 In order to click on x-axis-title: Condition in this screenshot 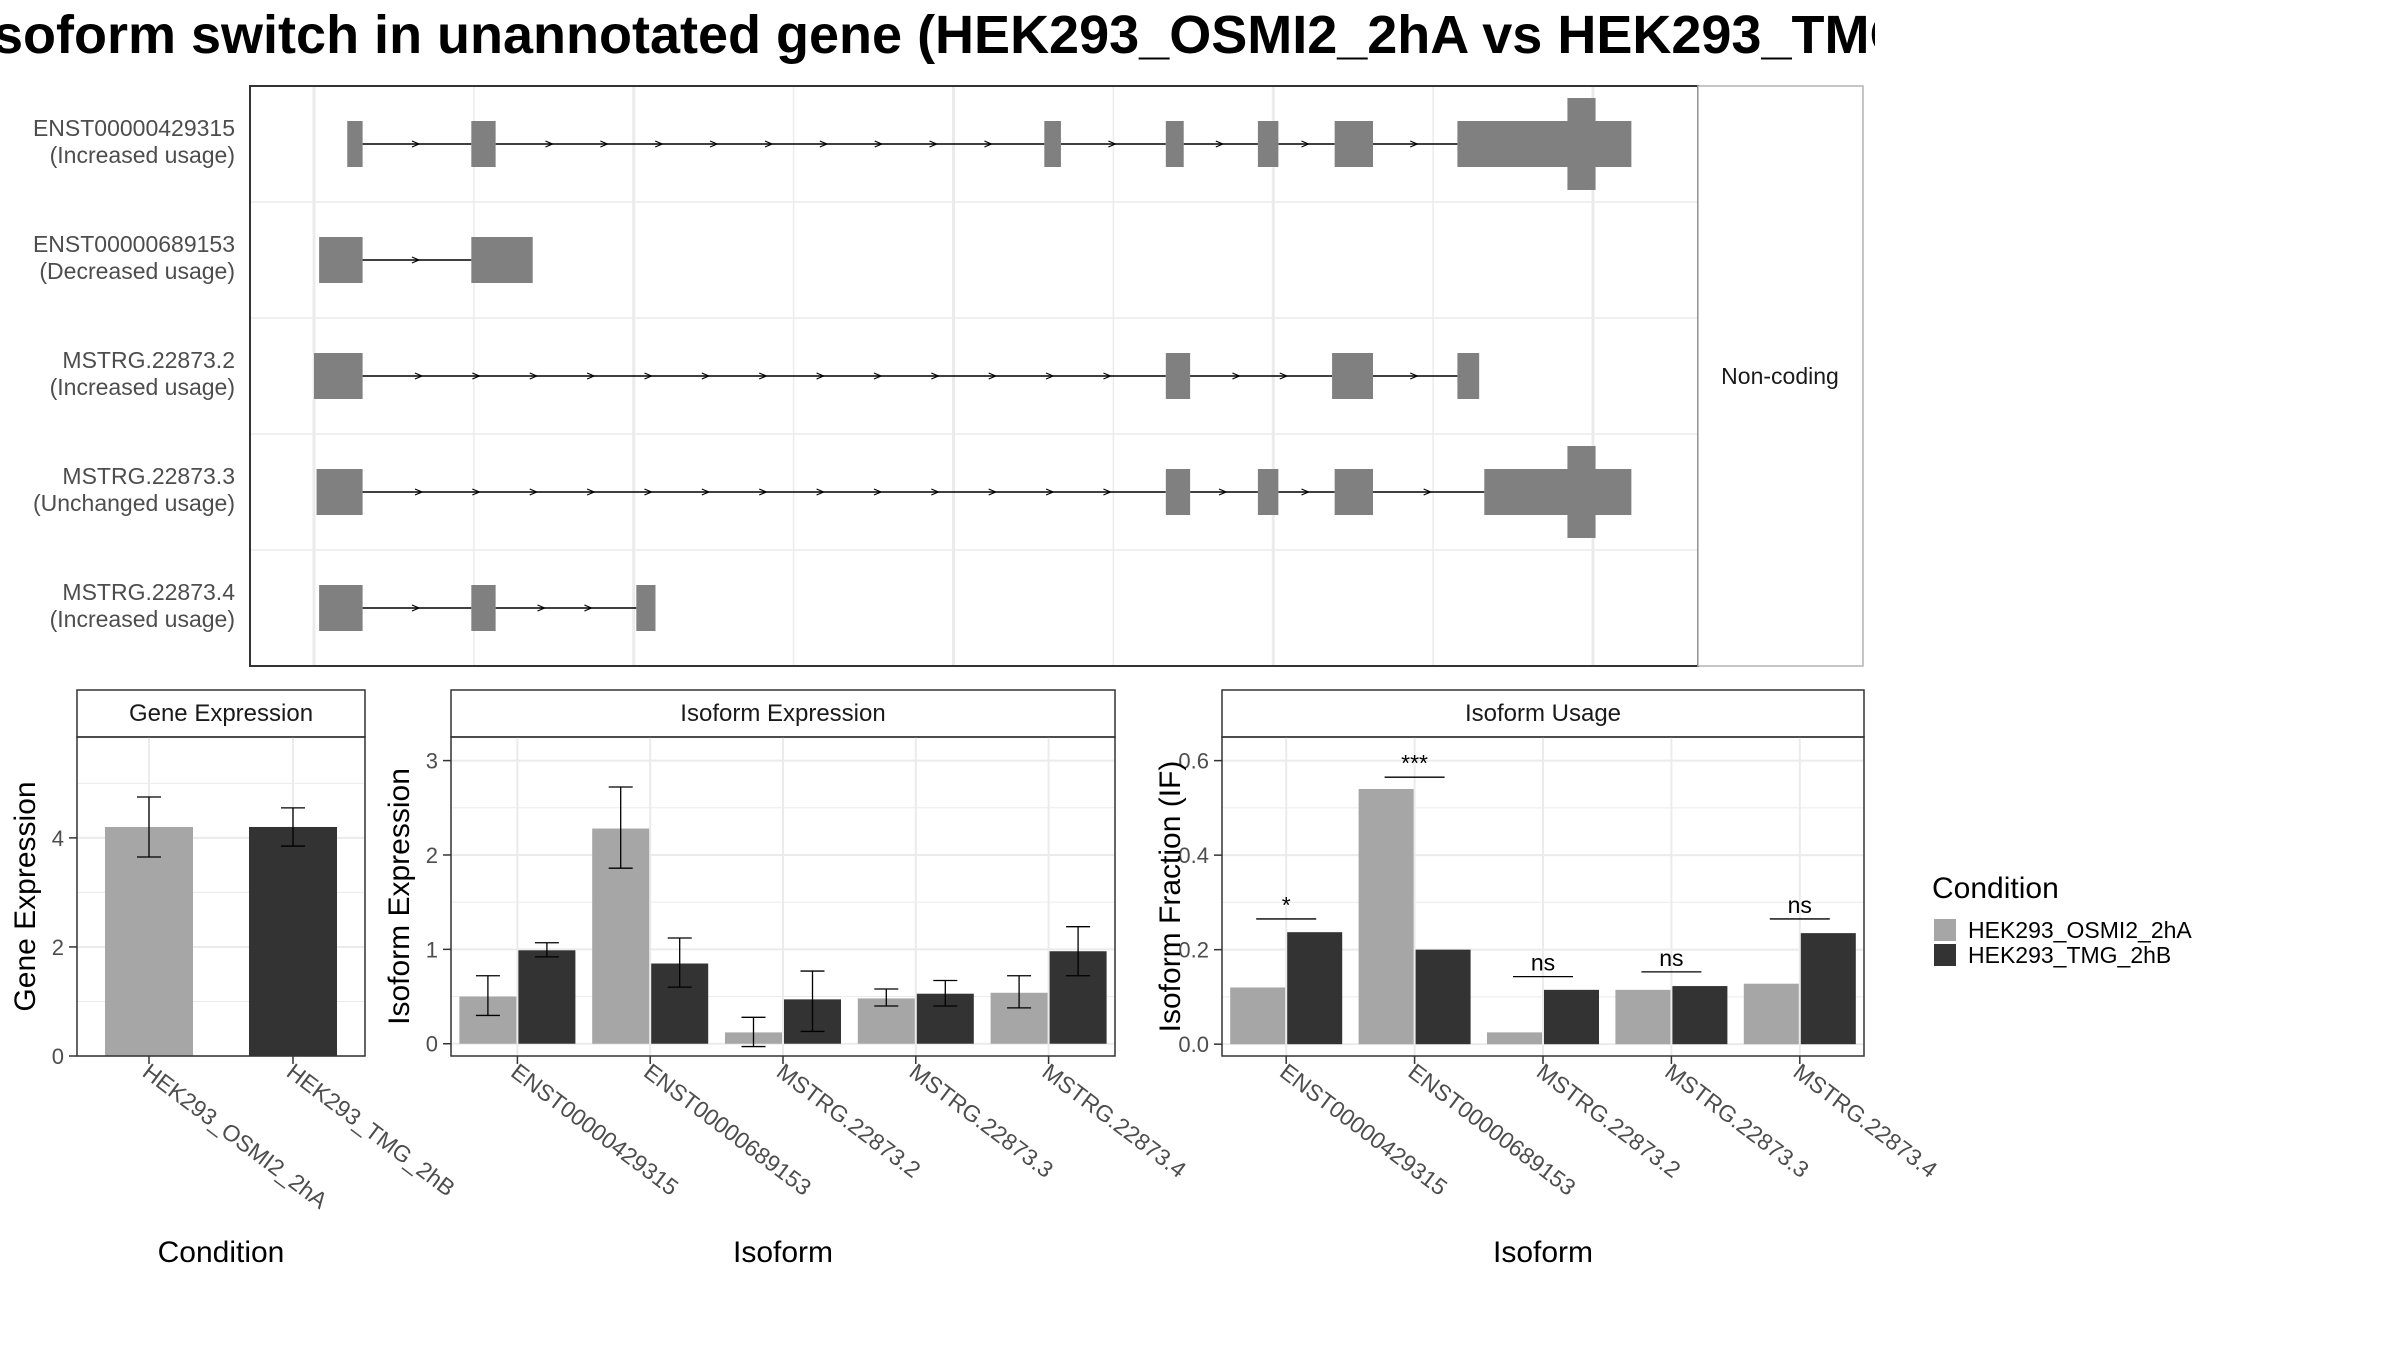, I will do `click(221, 1252)`.